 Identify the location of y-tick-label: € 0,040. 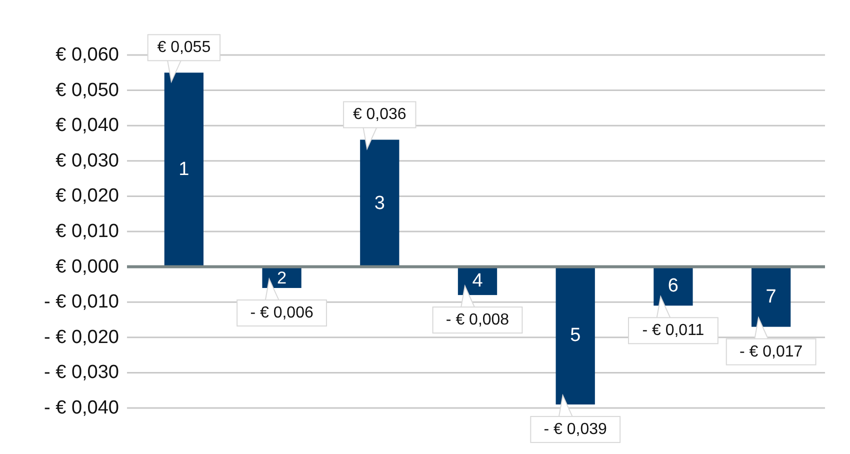
(87, 125).